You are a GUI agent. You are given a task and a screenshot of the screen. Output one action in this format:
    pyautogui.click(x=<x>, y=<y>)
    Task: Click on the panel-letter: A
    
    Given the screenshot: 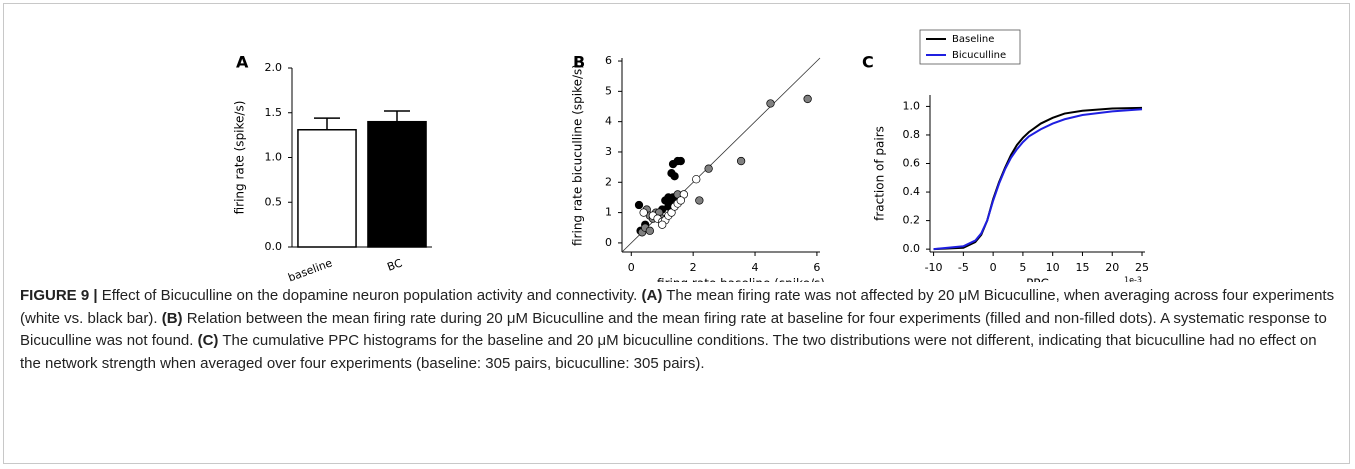 What is the action you would take?
    pyautogui.click(x=242, y=62)
    